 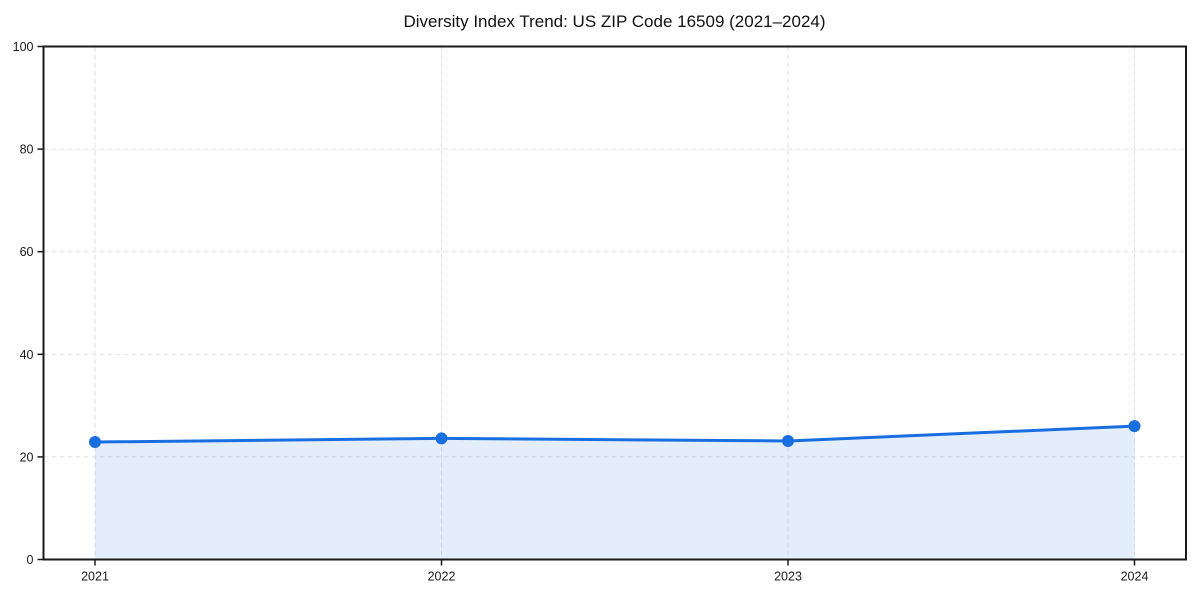 What do you see at coordinates (442, 577) in the screenshot?
I see `x-tick-label: 2022` at bounding box center [442, 577].